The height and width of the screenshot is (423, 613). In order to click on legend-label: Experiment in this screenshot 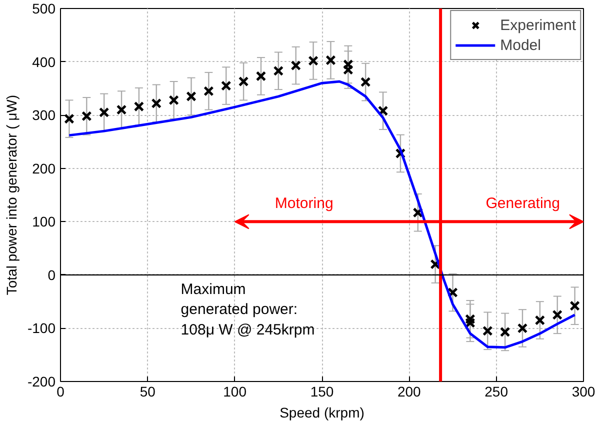, I will do `click(538, 25)`.